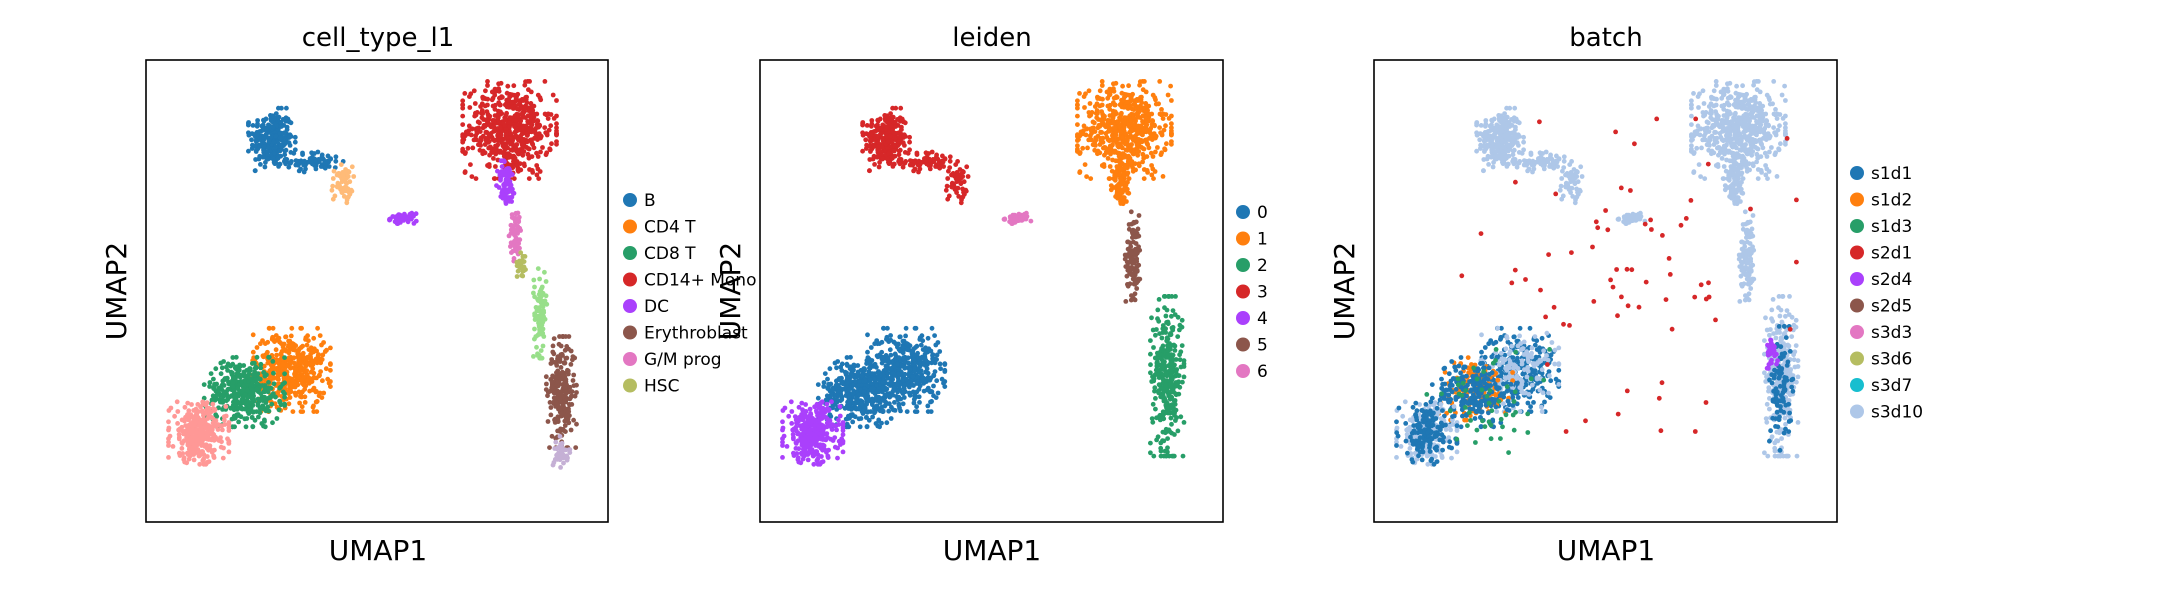  I want to click on legend-marker, so click(630, 253).